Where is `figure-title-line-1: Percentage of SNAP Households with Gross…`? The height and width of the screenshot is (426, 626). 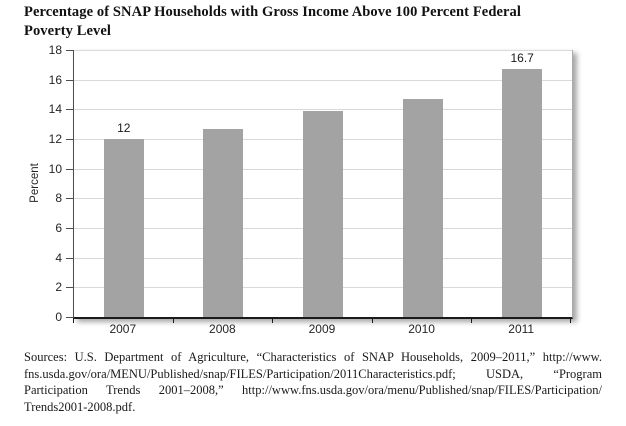
figure-title-line-1: Percentage of SNAP Households with Gross… is located at coordinates (273, 12).